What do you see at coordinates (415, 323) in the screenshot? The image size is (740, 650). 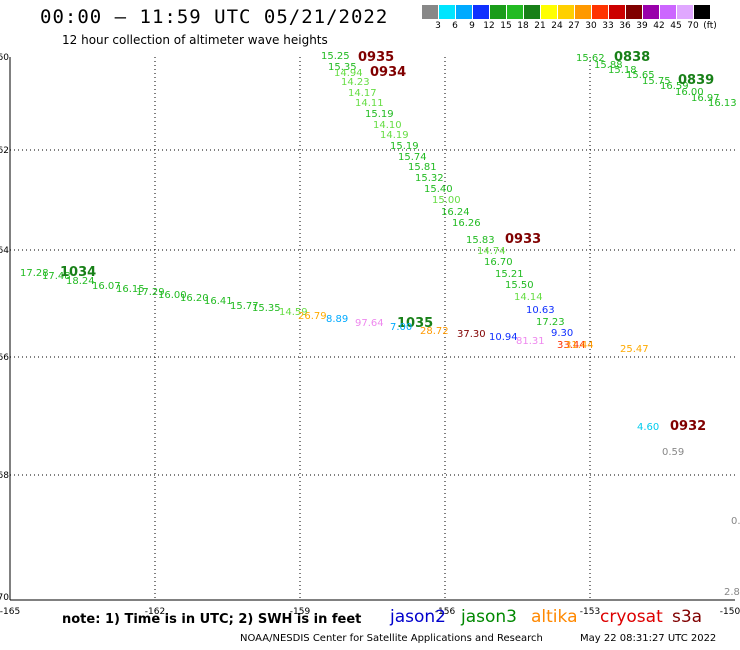 I see `track-id-label: 1035` at bounding box center [415, 323].